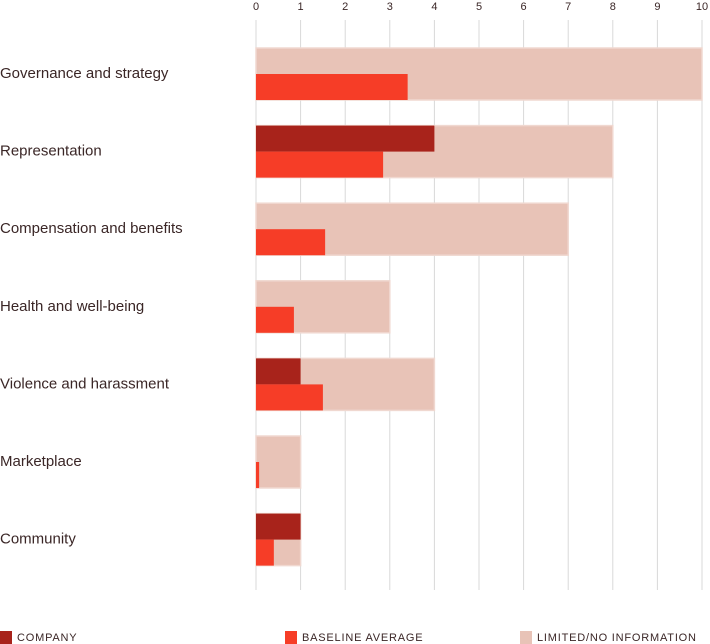 The width and height of the screenshot is (710, 644). What do you see at coordinates (85, 383) in the screenshot?
I see `category-label: Violence and harassment` at bounding box center [85, 383].